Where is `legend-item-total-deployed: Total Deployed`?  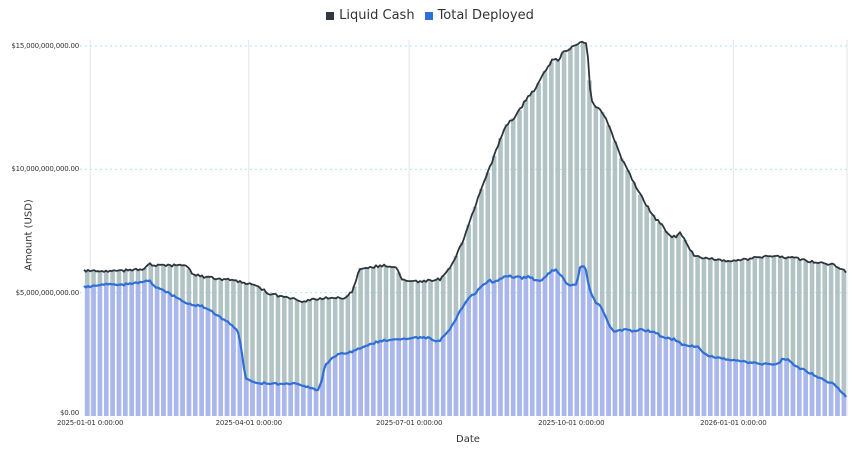 legend-item-total-deployed: Total Deployed is located at coordinates (479, 15).